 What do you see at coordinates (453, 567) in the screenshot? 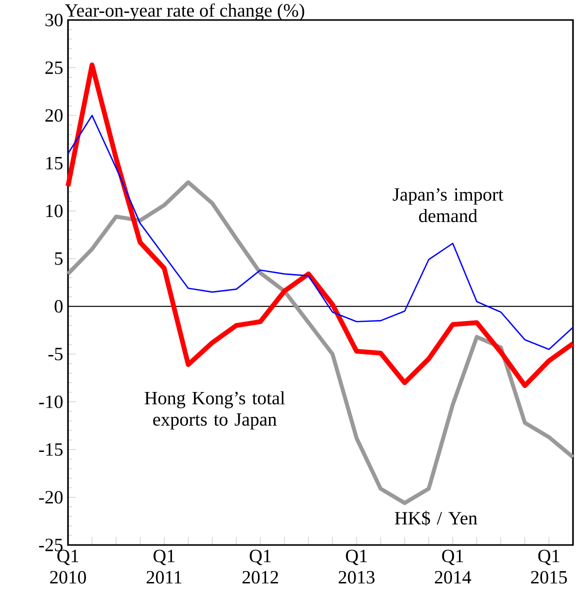
I see `x-tick-label: Q1 2014` at bounding box center [453, 567].